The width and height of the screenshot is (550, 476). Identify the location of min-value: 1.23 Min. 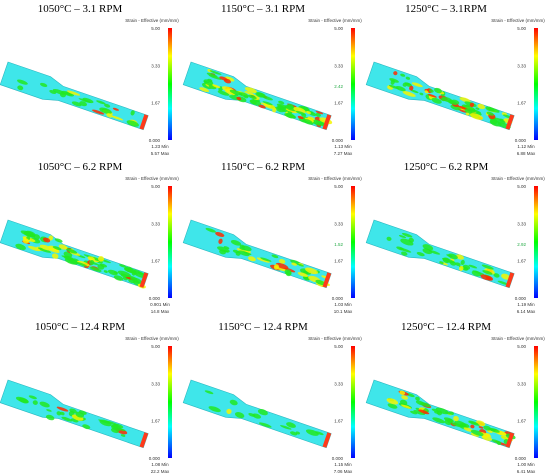
(160, 146).